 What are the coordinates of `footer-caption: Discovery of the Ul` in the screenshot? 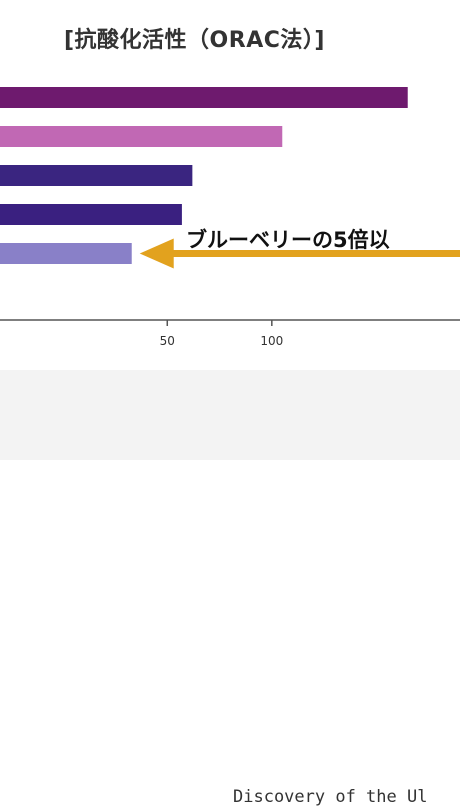 It's located at (330, 797).